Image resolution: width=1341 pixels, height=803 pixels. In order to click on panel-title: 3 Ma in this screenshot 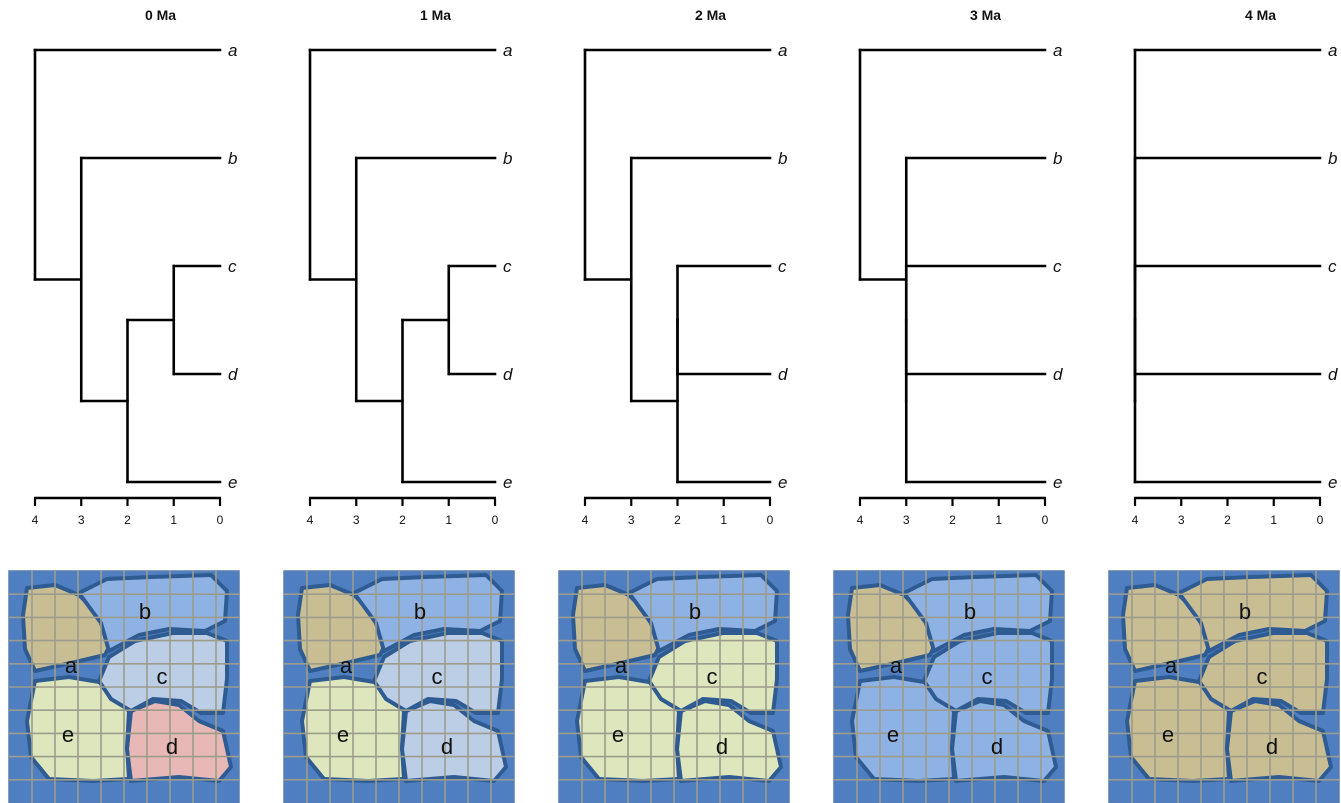, I will do `click(985, 15)`.